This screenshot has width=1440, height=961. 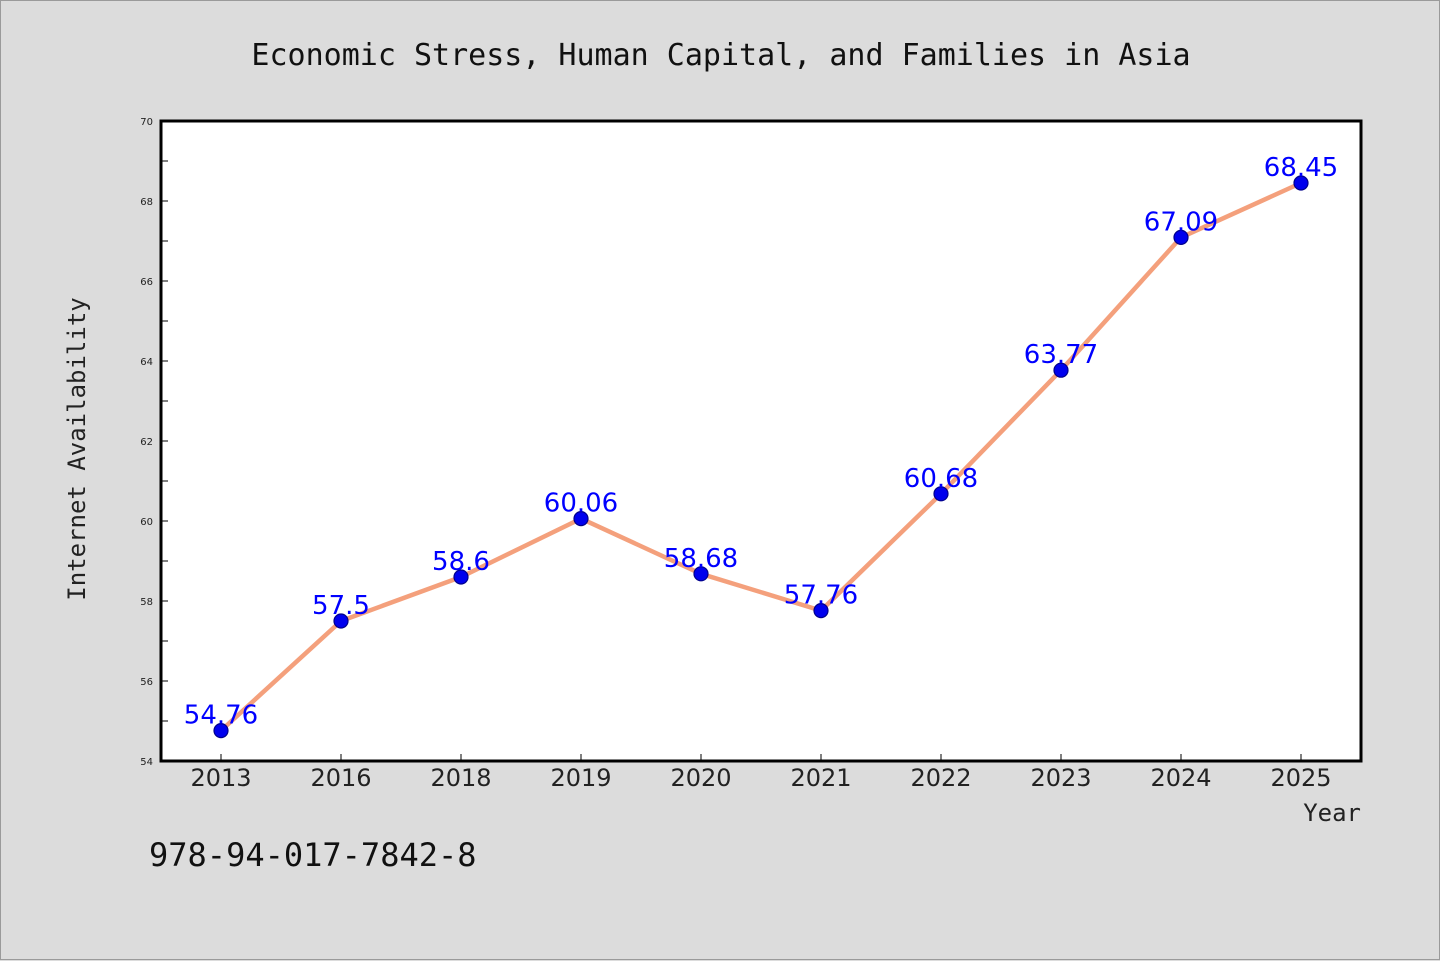 I want to click on x-tick-label: 2019, so click(x=580, y=778).